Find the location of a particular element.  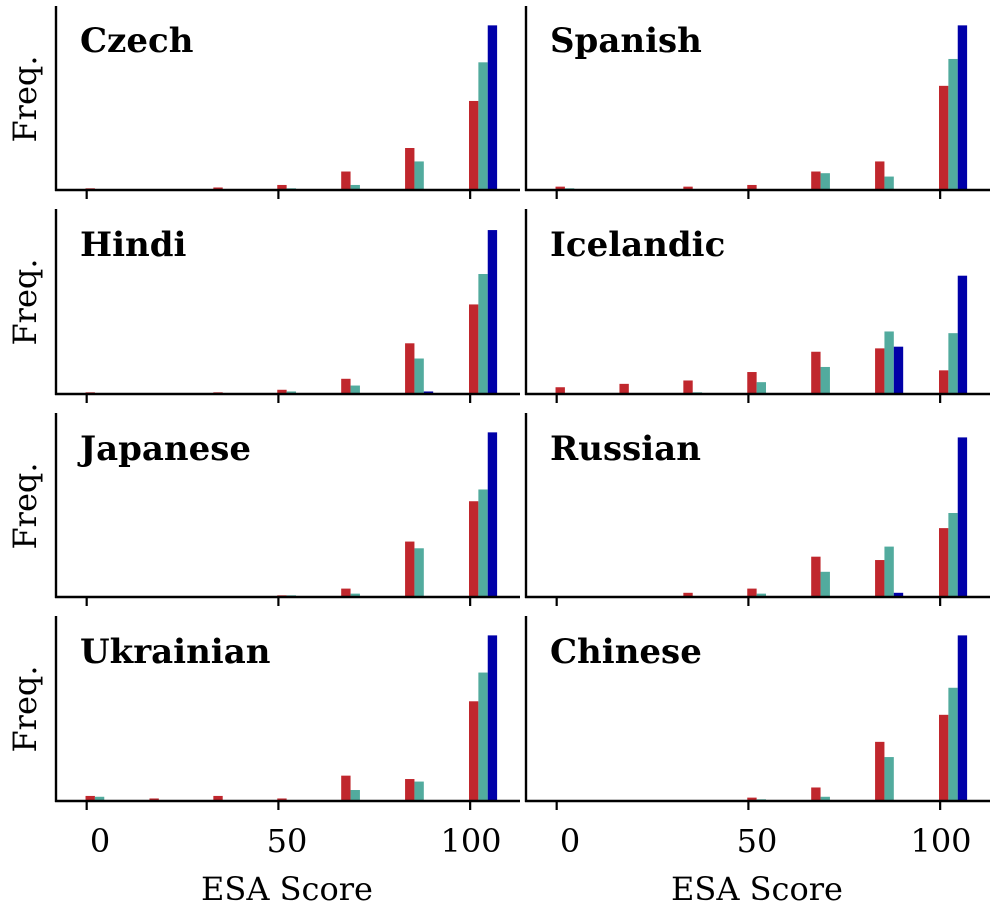

x-tick-label-right-100: 100 is located at coordinates (940, 841).